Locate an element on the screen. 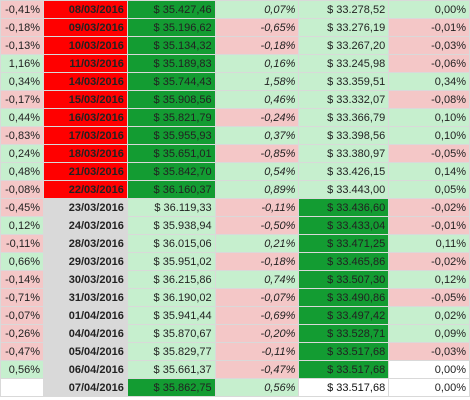  cell-value-2: $ 33.398,56 is located at coordinates (344, 135).